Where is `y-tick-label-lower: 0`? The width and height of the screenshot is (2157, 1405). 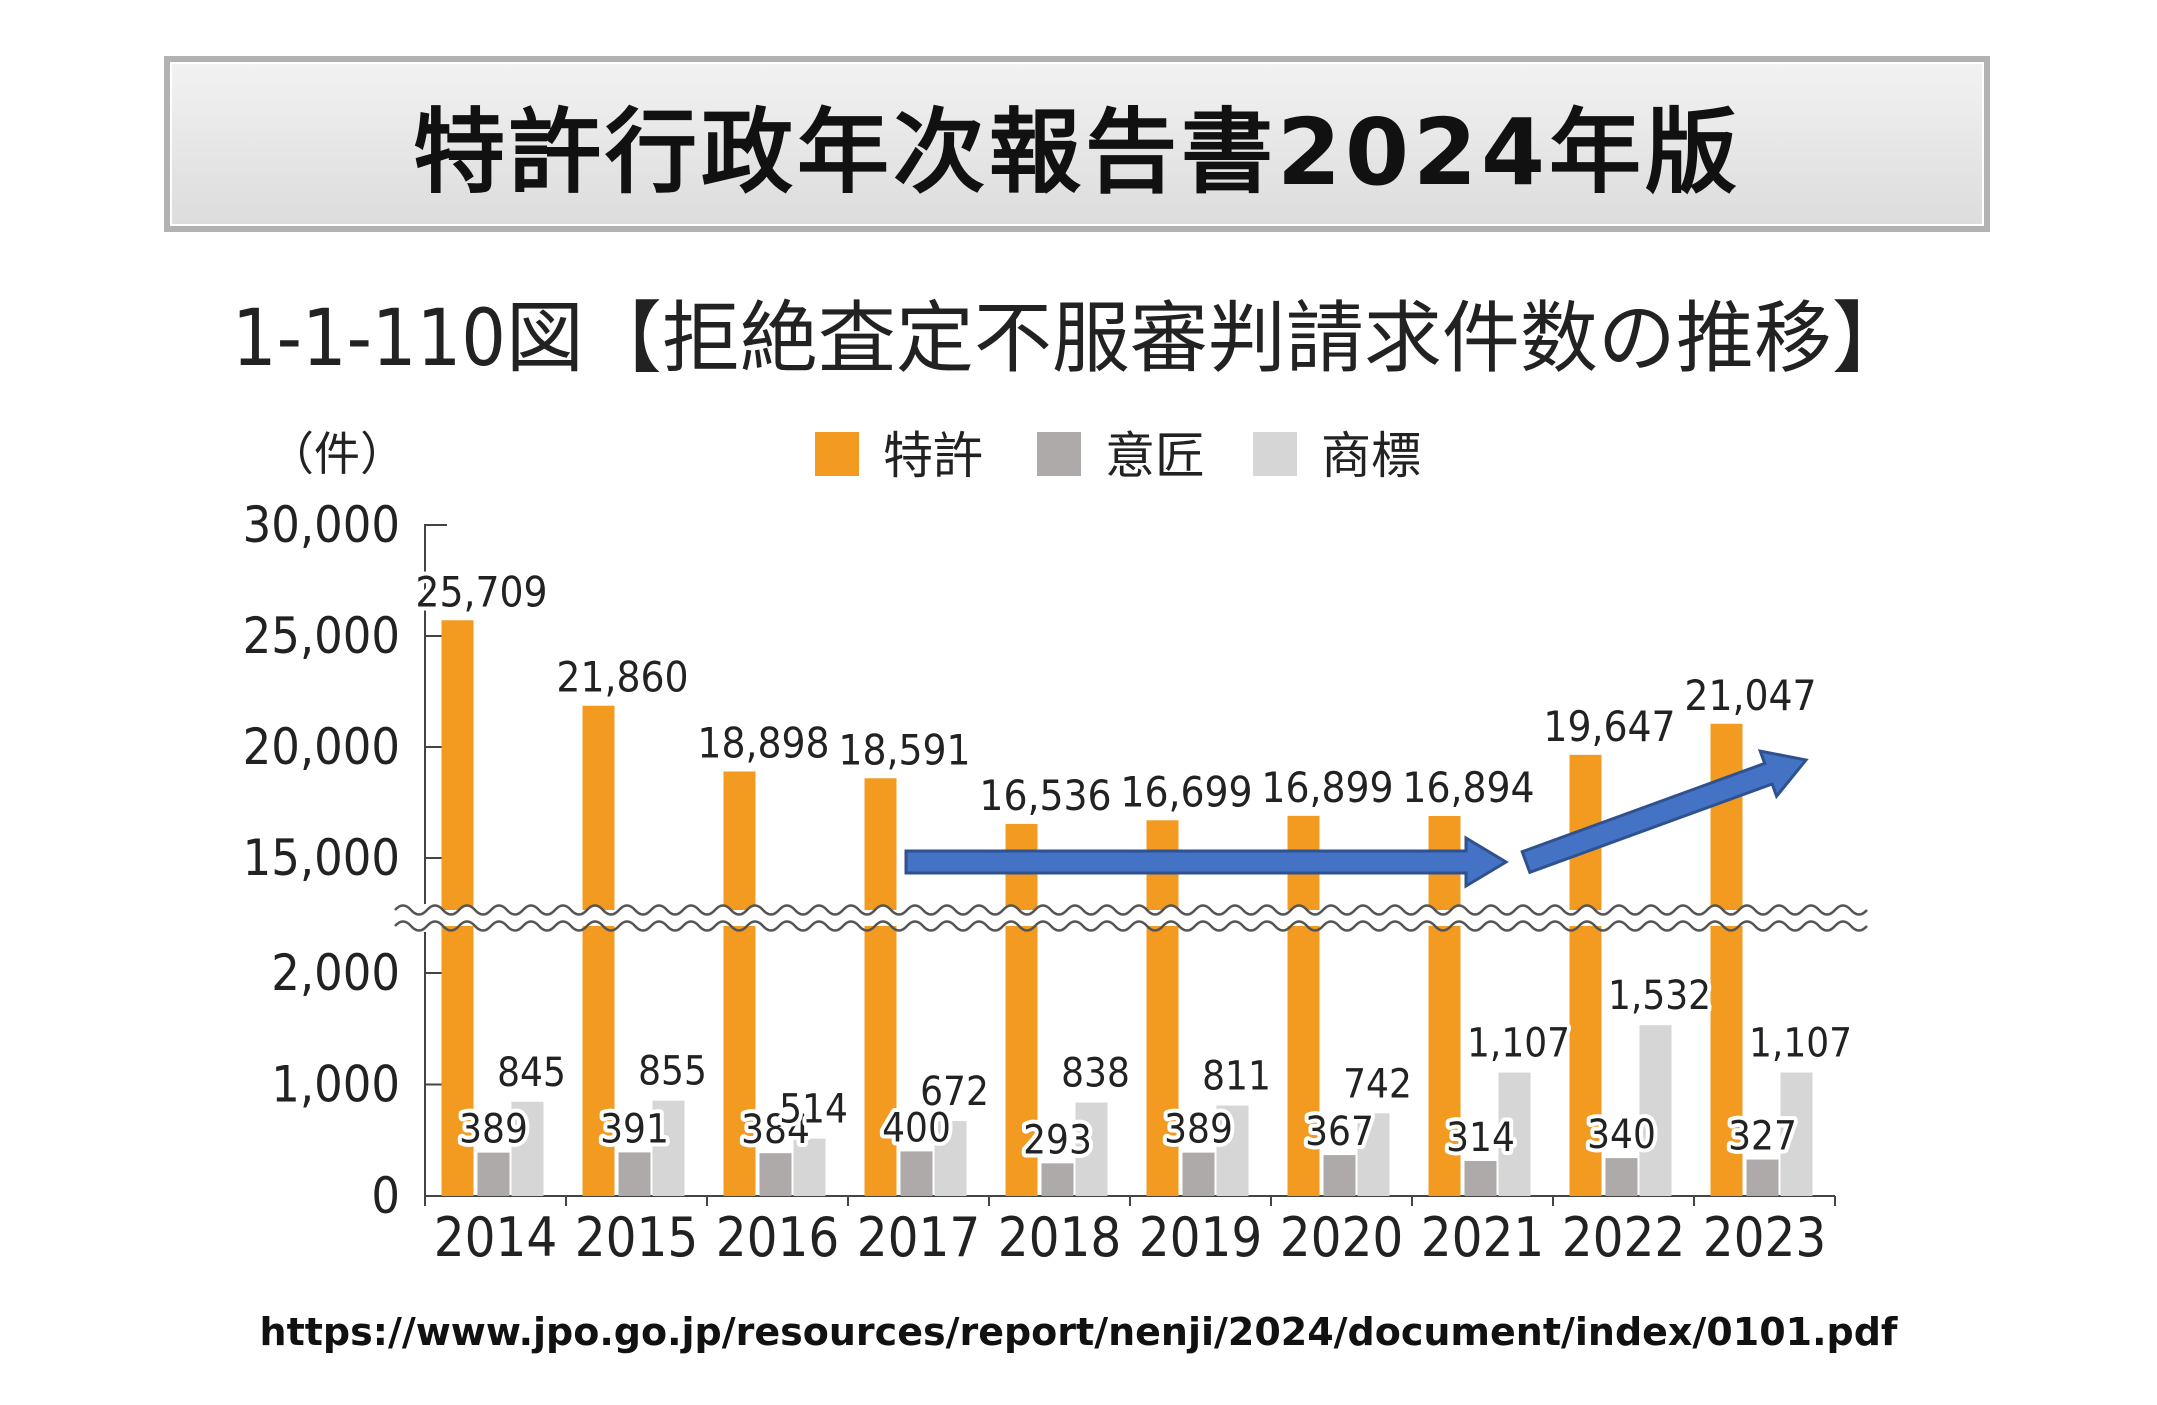
y-tick-label-lower: 0 is located at coordinates (385, 1196).